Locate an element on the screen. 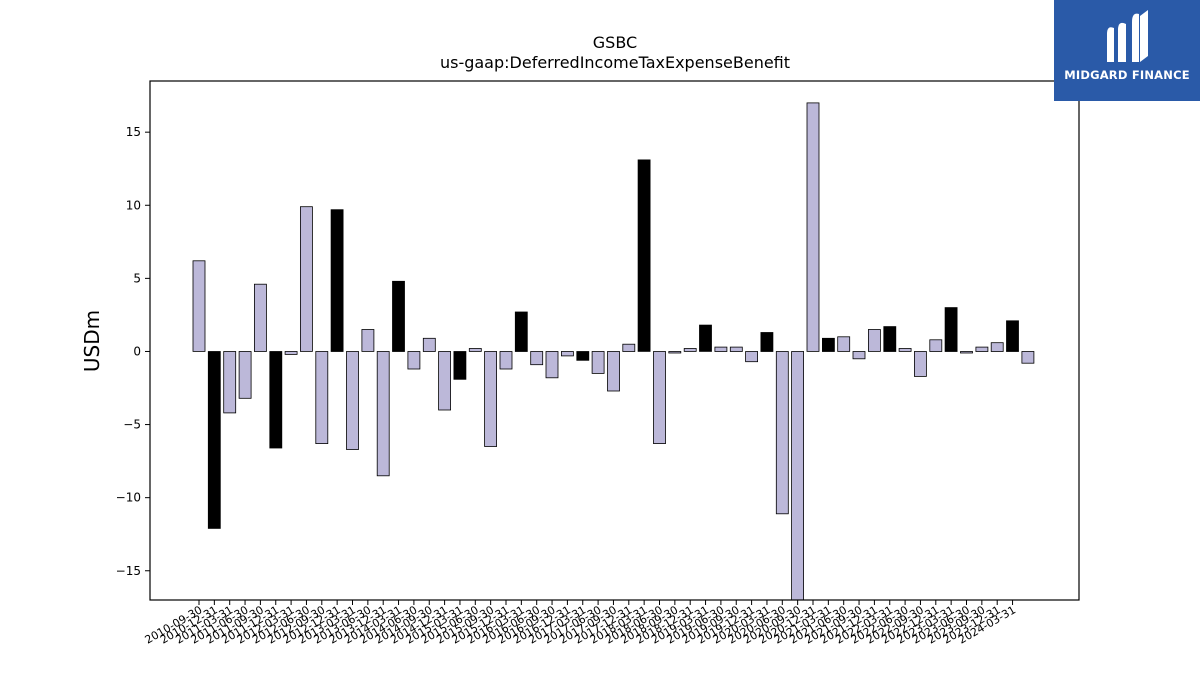 The width and height of the screenshot is (1200, 675). y-tick-label: −5 is located at coordinates (132, 425).